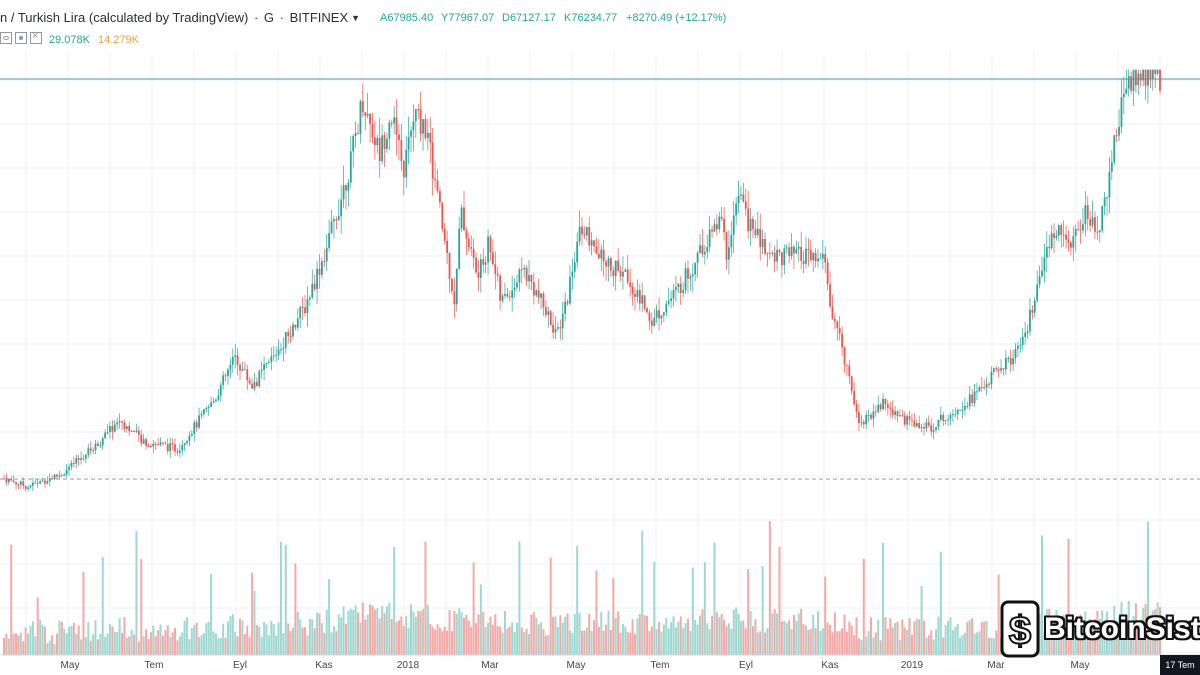 The height and width of the screenshot is (675, 1200). What do you see at coordinates (36, 37) in the screenshot?
I see `close-icon` at bounding box center [36, 37].